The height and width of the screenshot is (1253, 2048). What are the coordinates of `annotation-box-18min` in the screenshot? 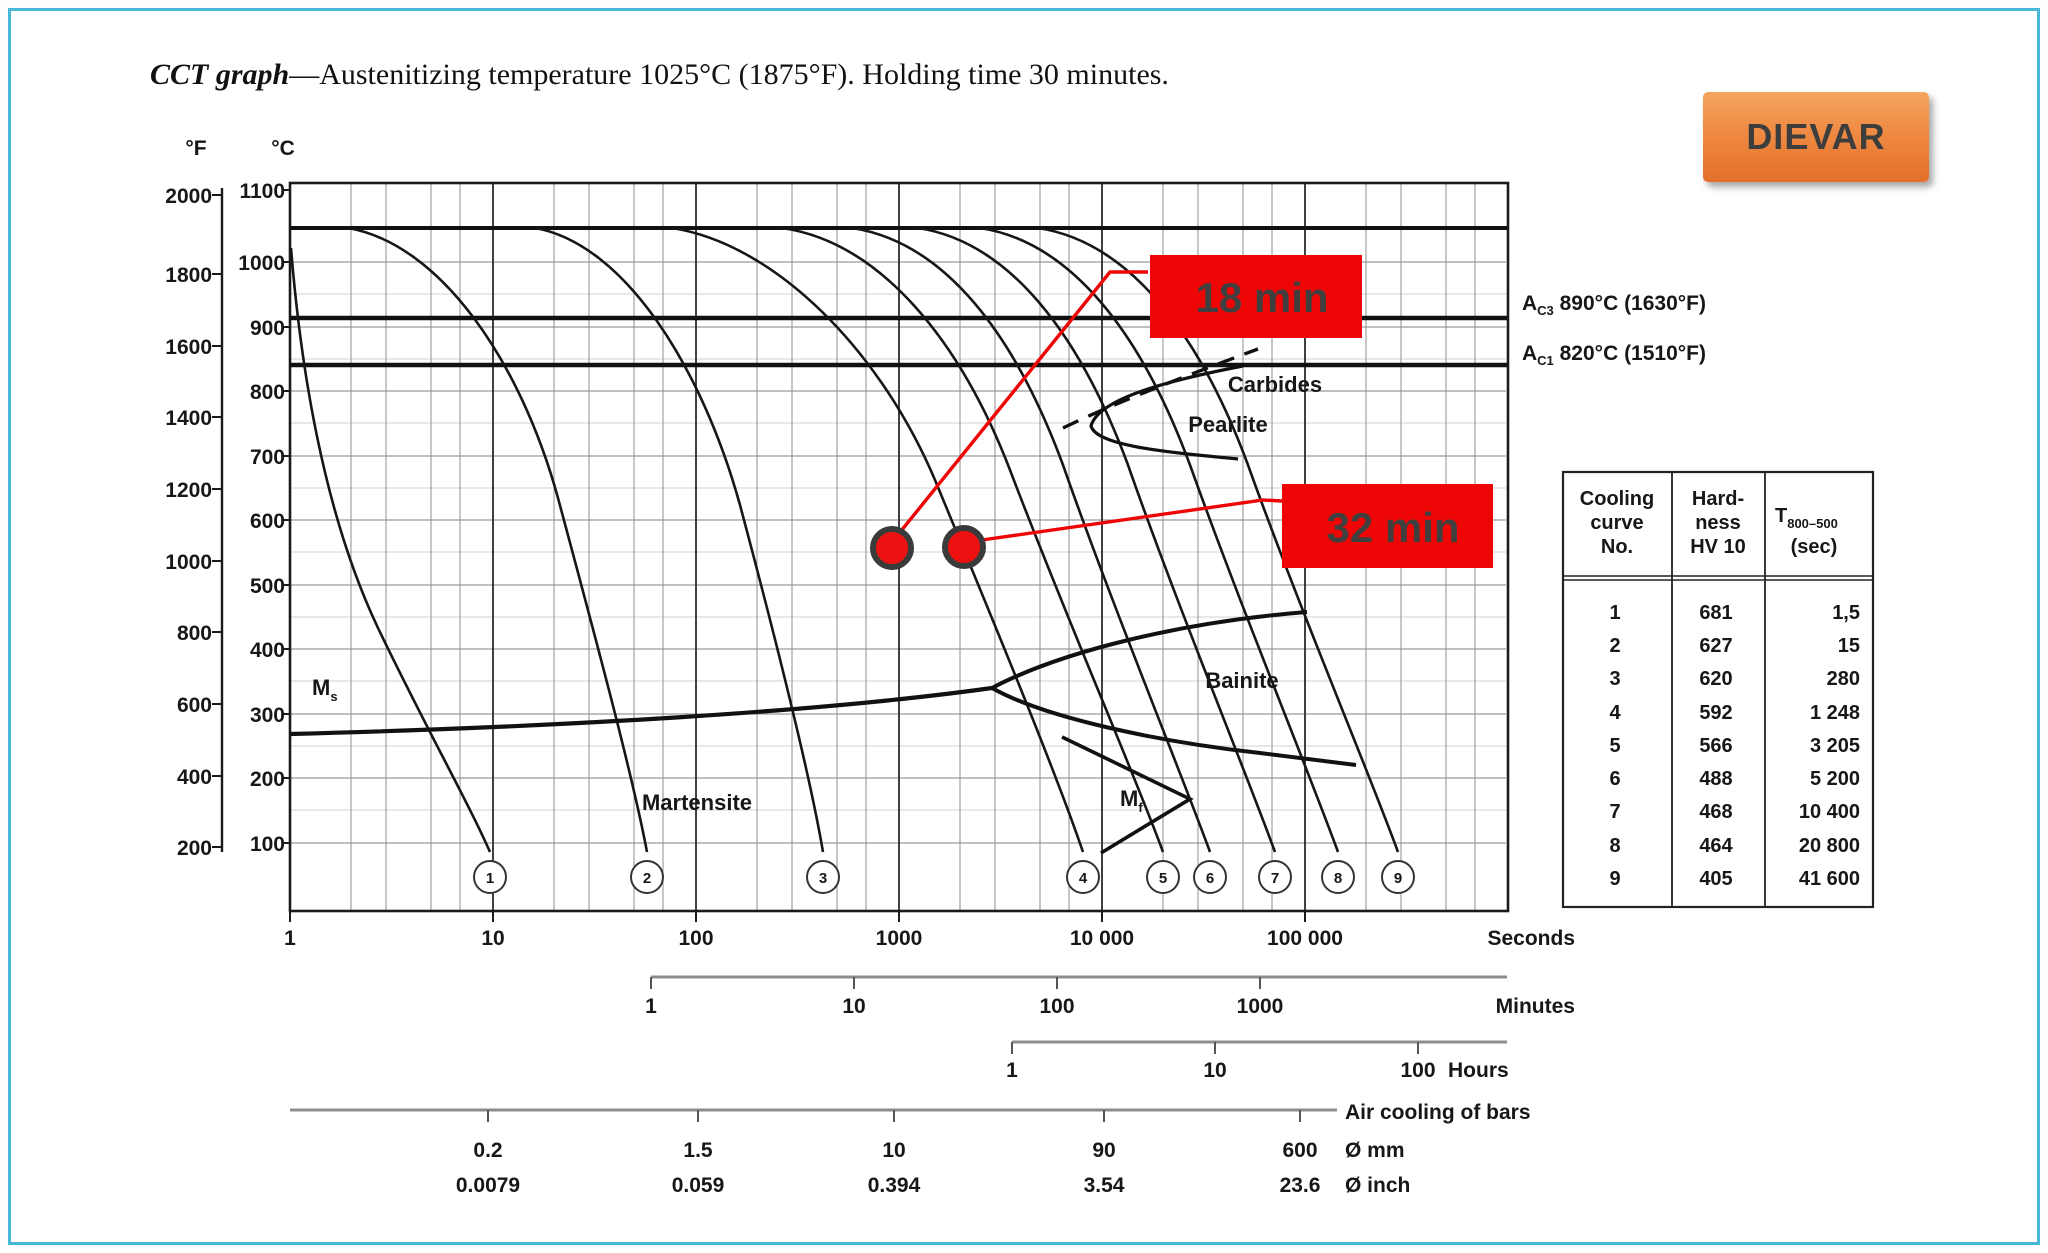 It's located at (1256, 296).